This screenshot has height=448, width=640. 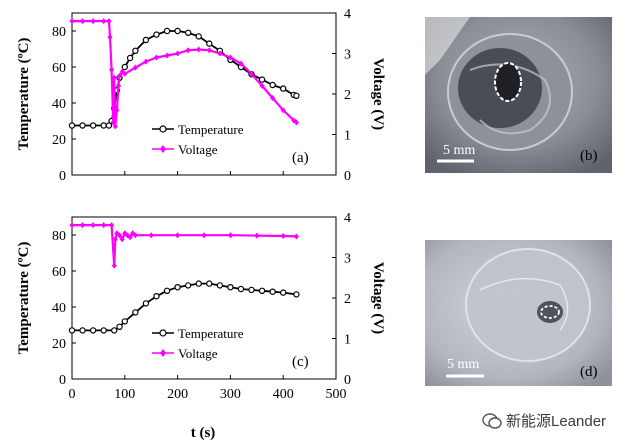 What do you see at coordinates (59, 32) in the screenshot?
I see `y-tick-label-a-4: 80` at bounding box center [59, 32].